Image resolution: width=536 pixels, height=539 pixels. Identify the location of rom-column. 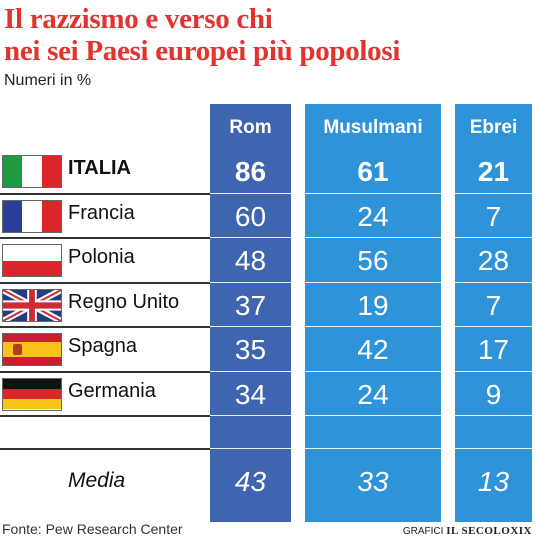
(250, 313).